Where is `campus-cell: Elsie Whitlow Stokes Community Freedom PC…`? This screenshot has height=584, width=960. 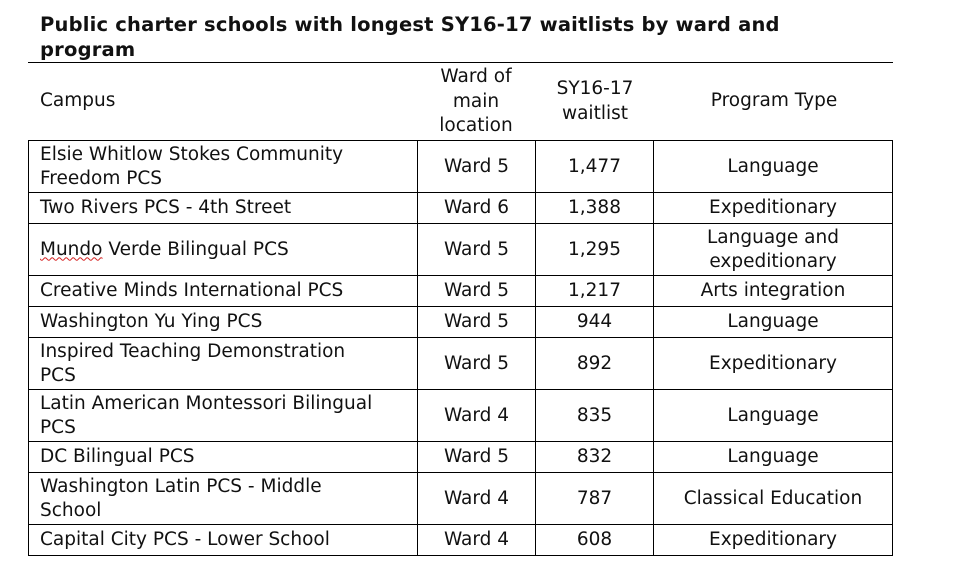
campus-cell: Elsie Whitlow Stokes Community Freedom PC… is located at coordinates (223, 166).